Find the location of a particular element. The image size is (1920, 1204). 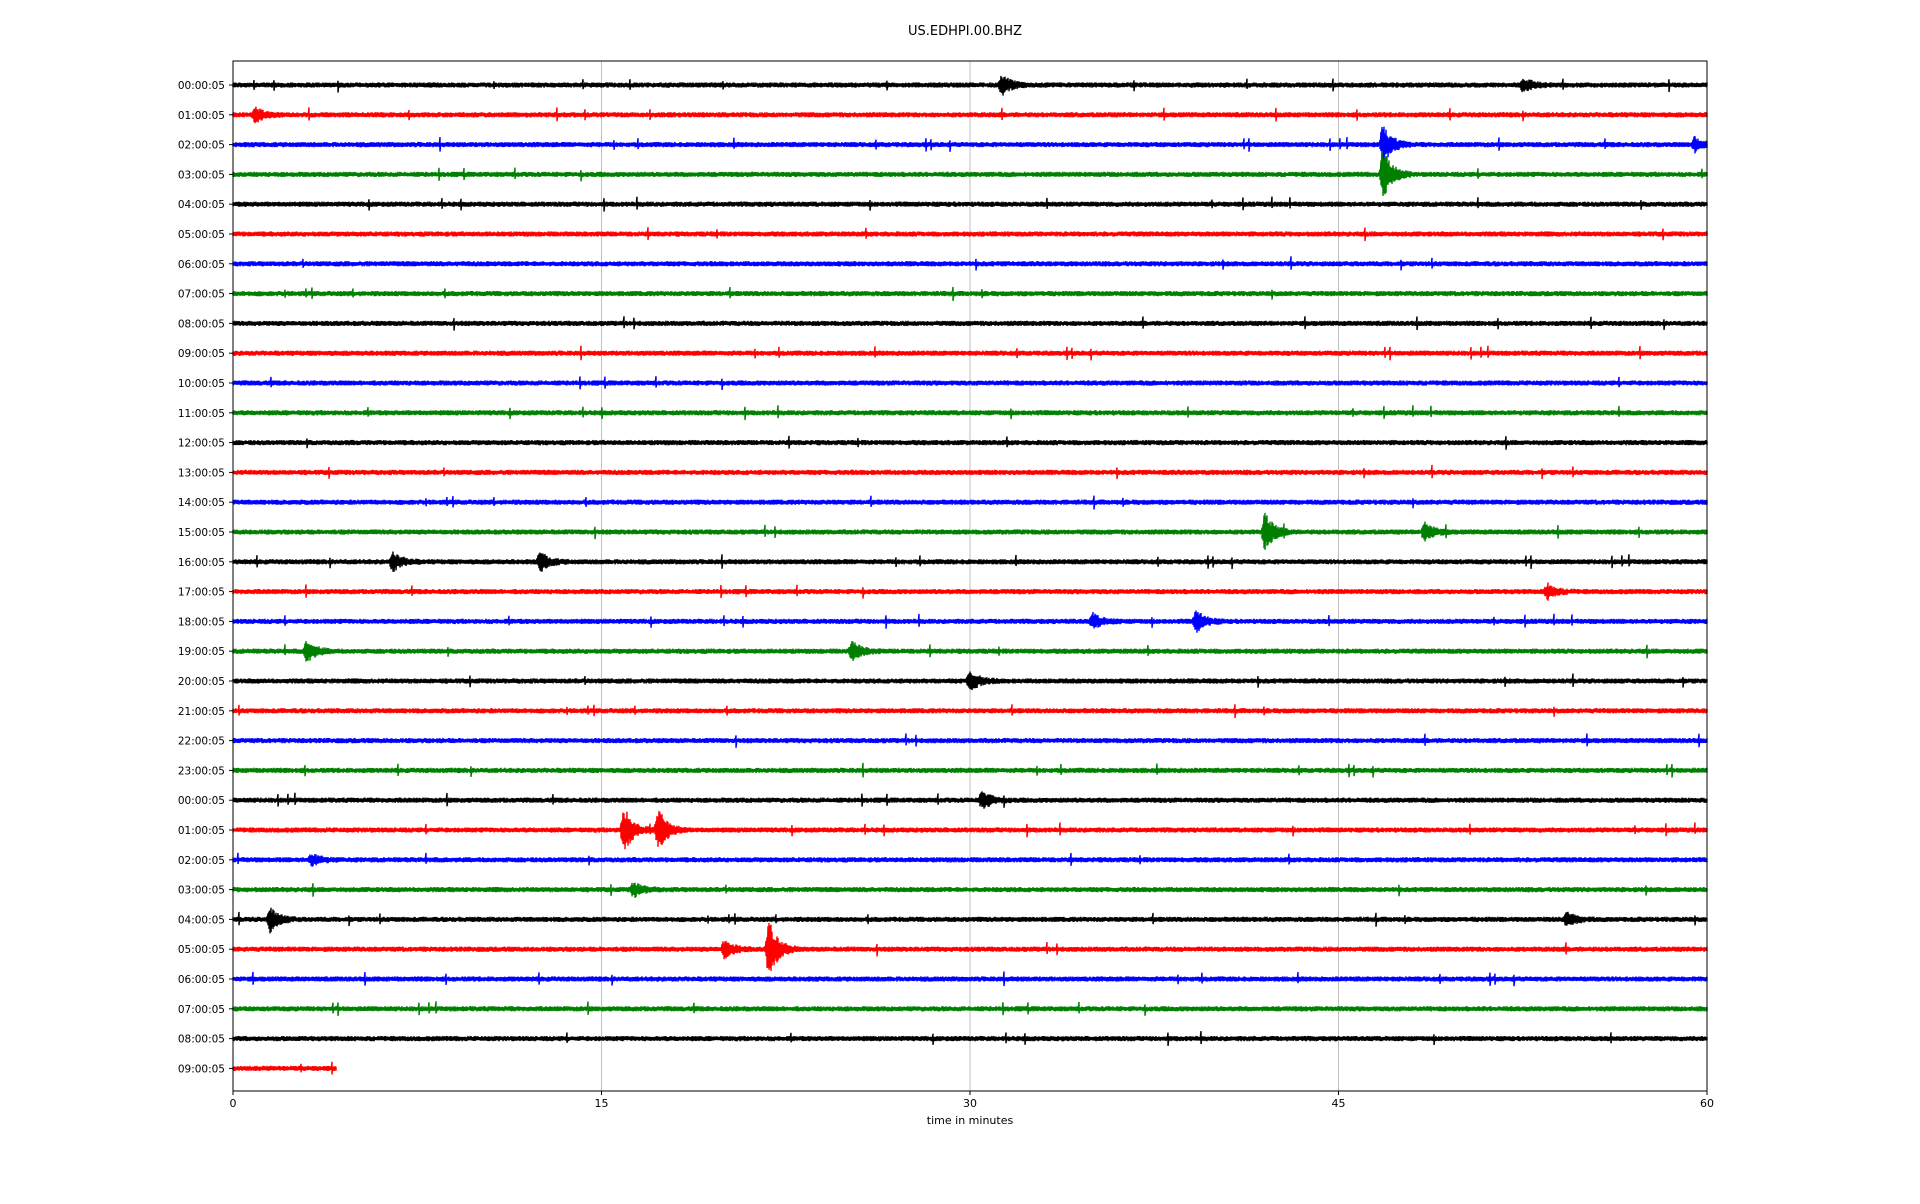

x-tick-label: 30 is located at coordinates (970, 1103).